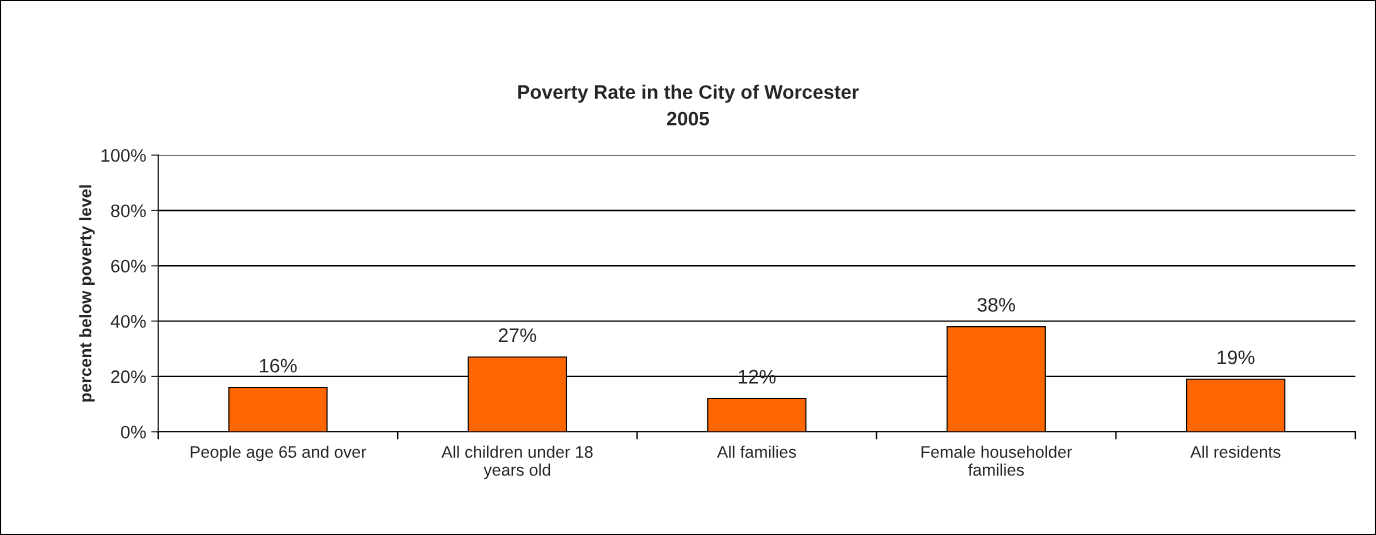  Describe the element at coordinates (757, 451) in the screenshot. I see `x-tick-label: All families` at that location.